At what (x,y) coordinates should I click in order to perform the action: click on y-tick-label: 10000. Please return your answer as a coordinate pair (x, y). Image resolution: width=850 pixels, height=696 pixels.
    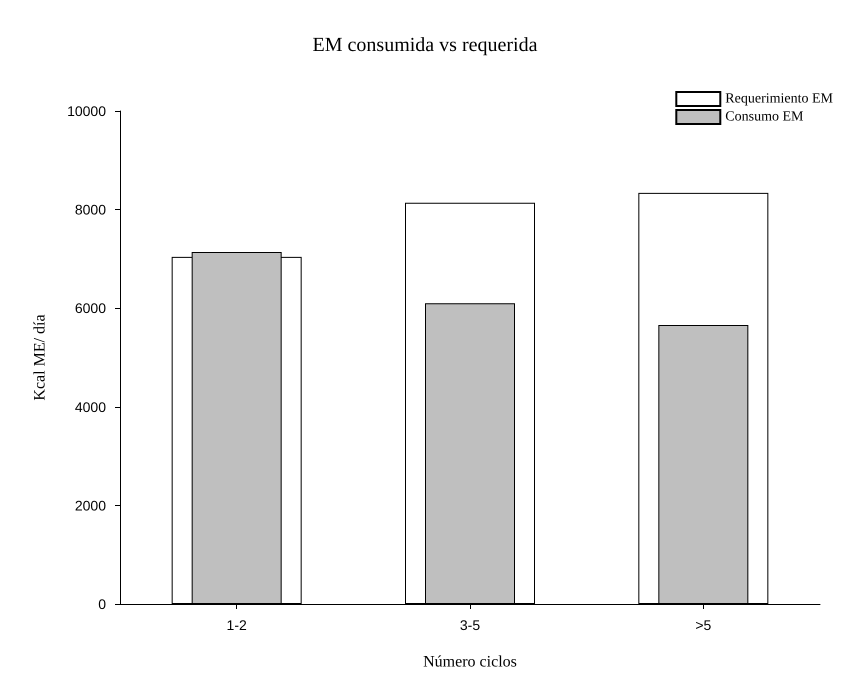
    Looking at the image, I should click on (86, 111).